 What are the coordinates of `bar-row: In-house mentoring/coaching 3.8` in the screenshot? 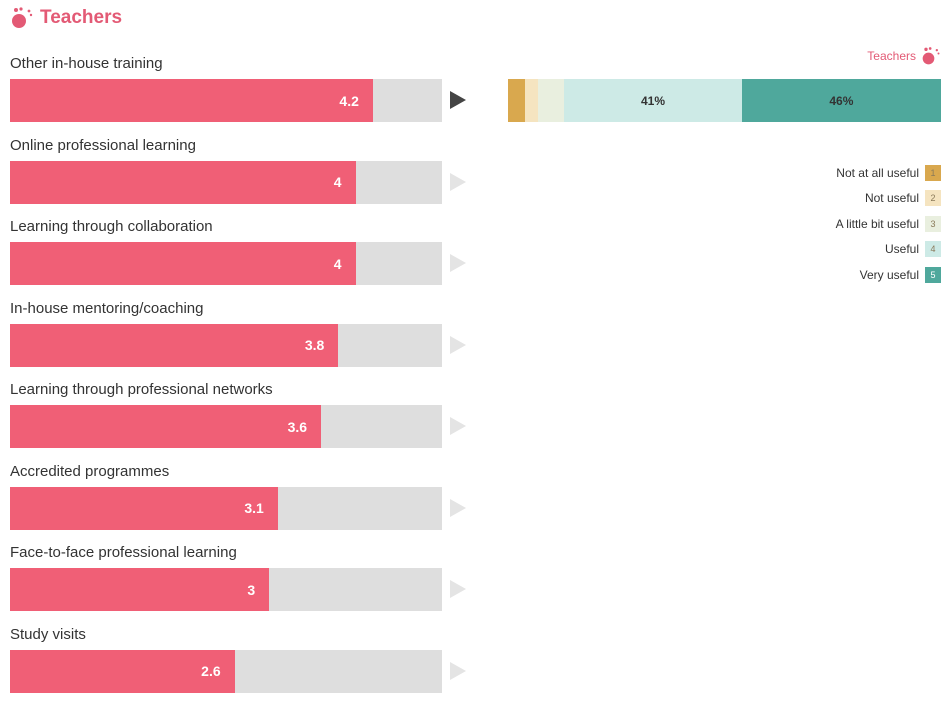 It's located at (245, 338).